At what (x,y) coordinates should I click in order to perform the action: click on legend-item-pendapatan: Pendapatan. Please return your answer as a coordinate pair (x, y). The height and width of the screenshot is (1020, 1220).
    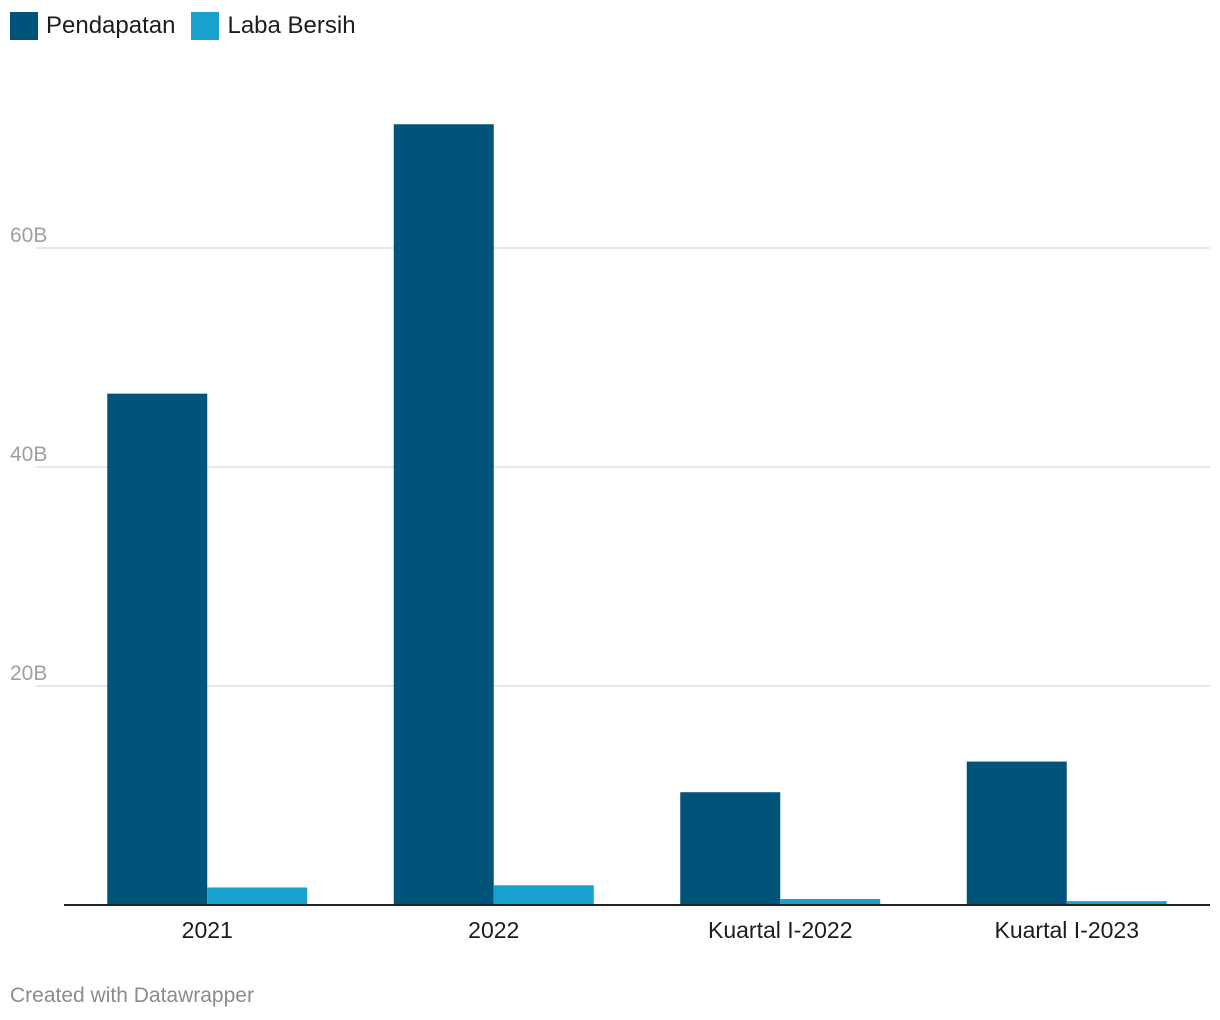
    Looking at the image, I should click on (92, 26).